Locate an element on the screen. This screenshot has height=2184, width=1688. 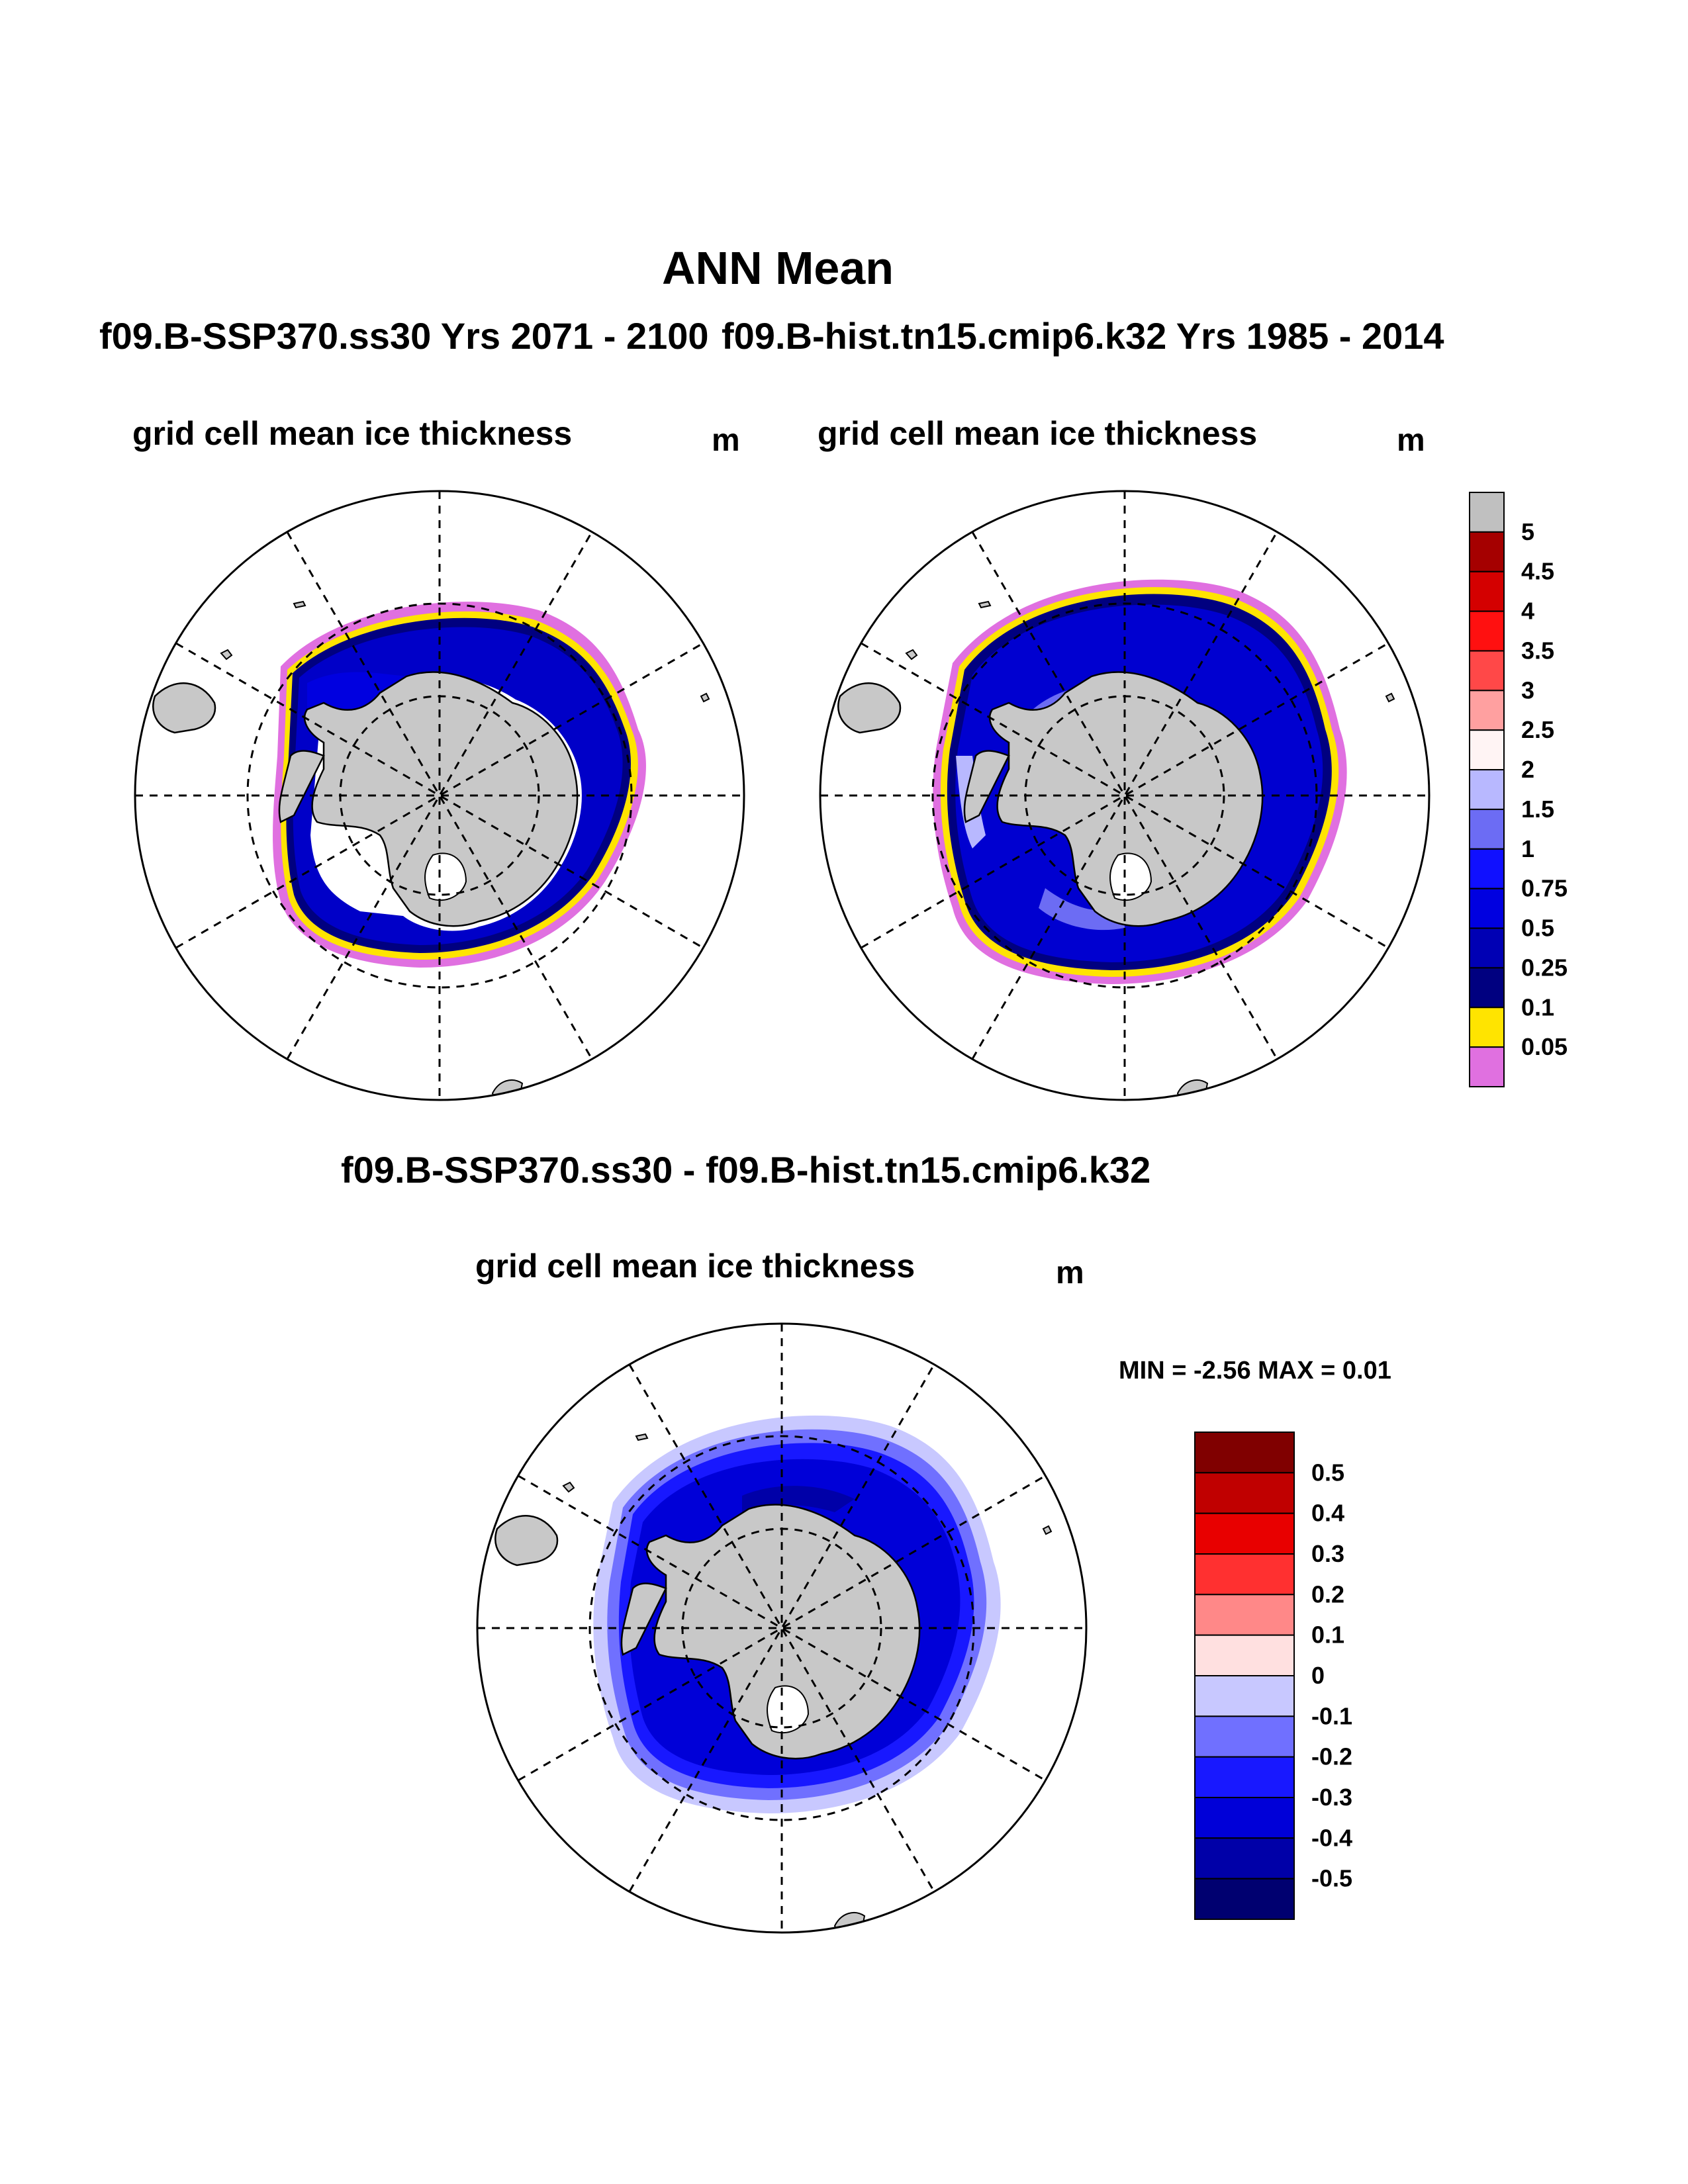
thickness-colorbar-label: 3.5 is located at coordinates (1537, 650).